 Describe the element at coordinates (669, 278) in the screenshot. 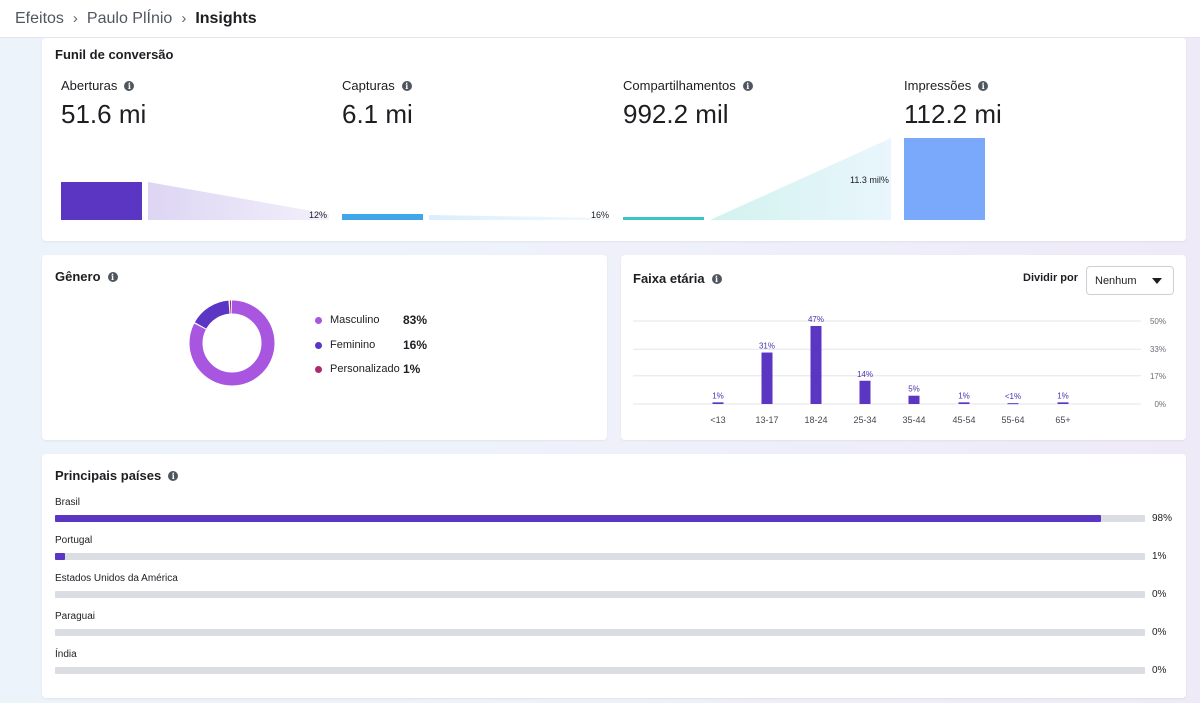

I see `age-title: Faixa etária` at that location.